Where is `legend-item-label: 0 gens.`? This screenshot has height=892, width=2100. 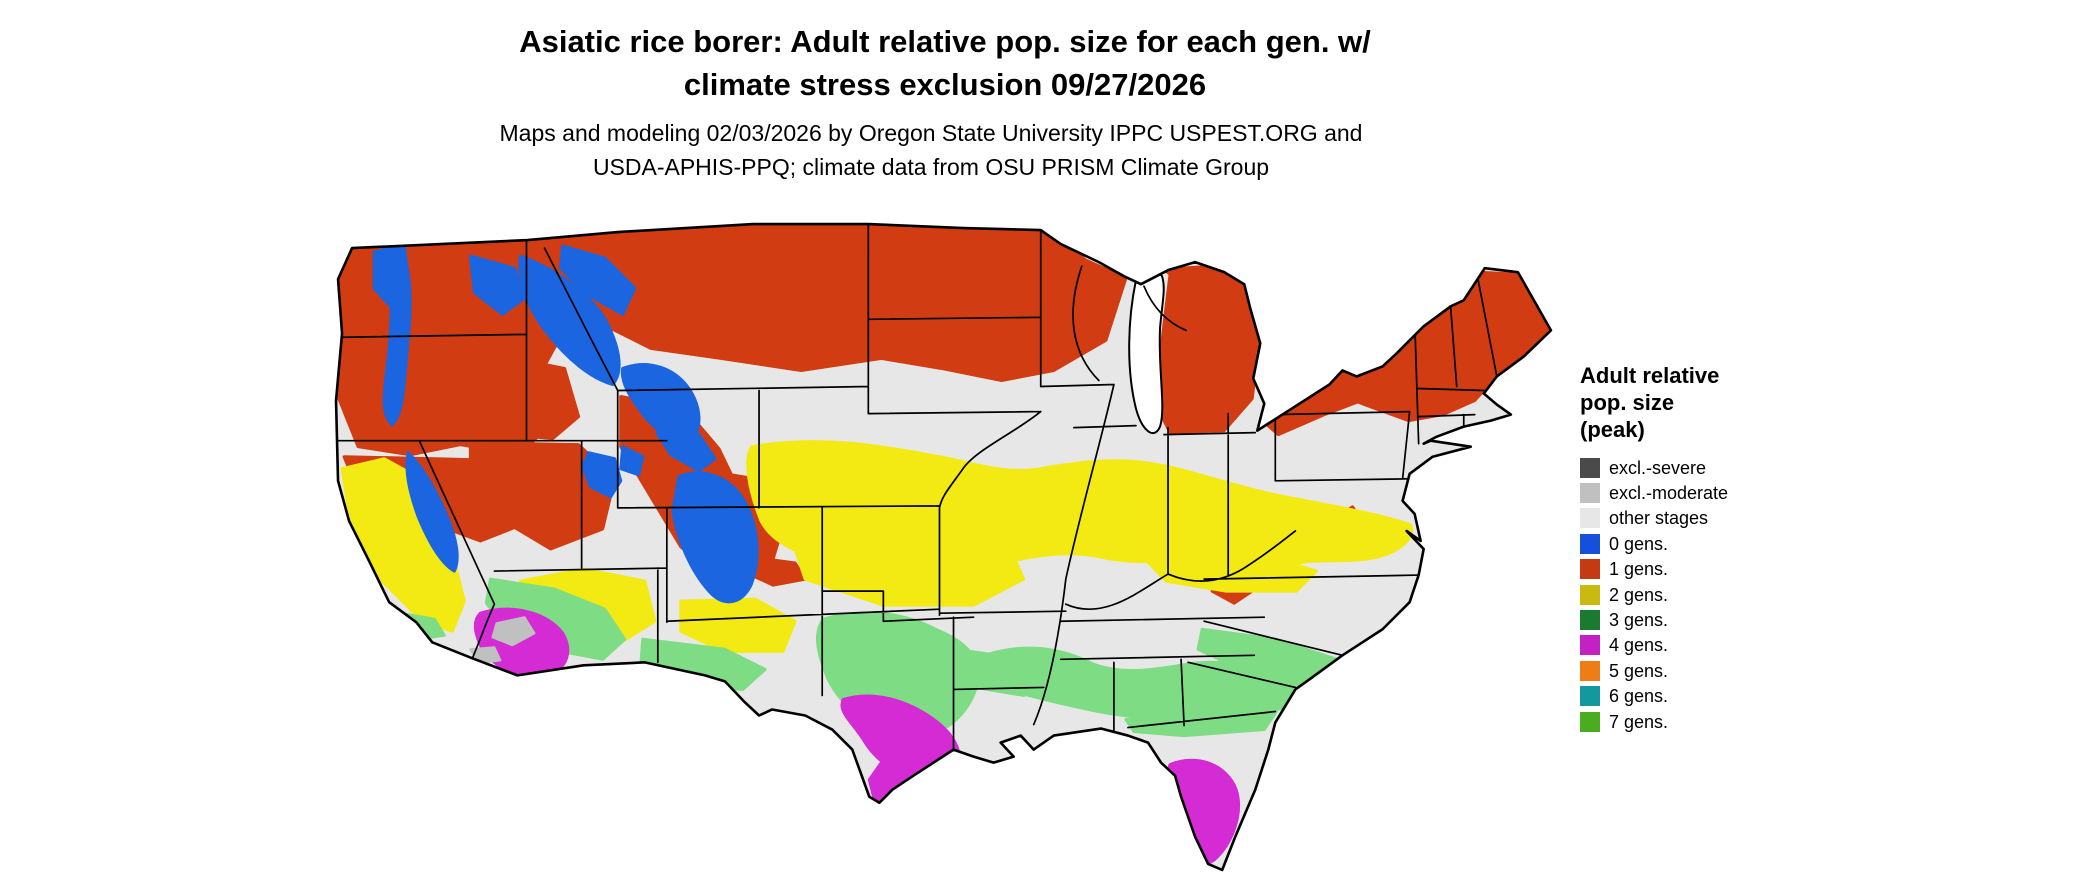 legend-item-label: 0 gens. is located at coordinates (1639, 543).